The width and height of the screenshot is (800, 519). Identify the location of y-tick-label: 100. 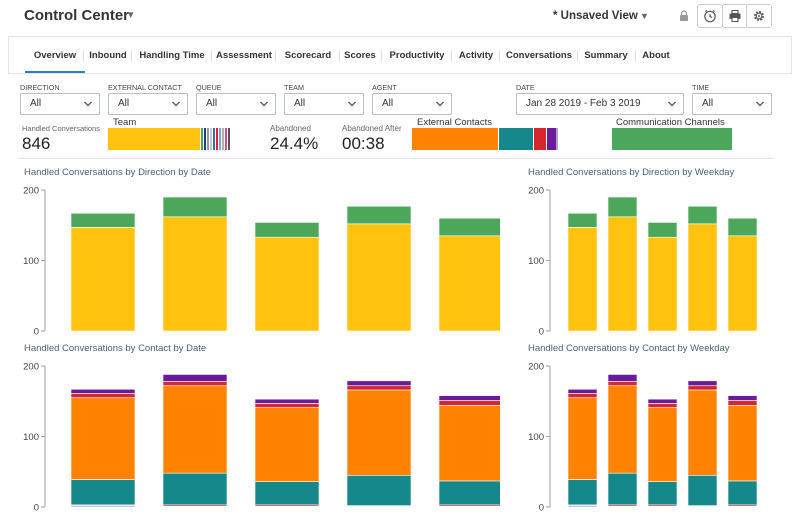
(536, 437).